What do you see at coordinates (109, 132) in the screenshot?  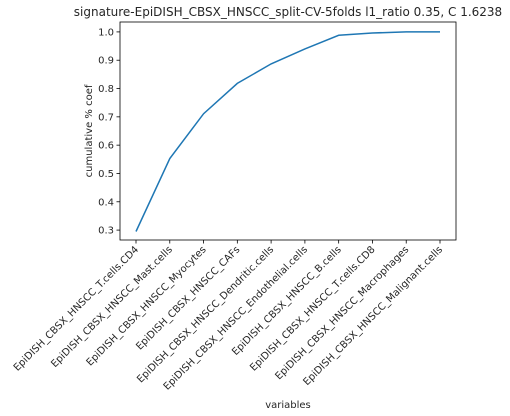 I see `y-axis: 0.3 0.4 0.5 0.6 0.7 0.8 0.9 1.0` at bounding box center [109, 132].